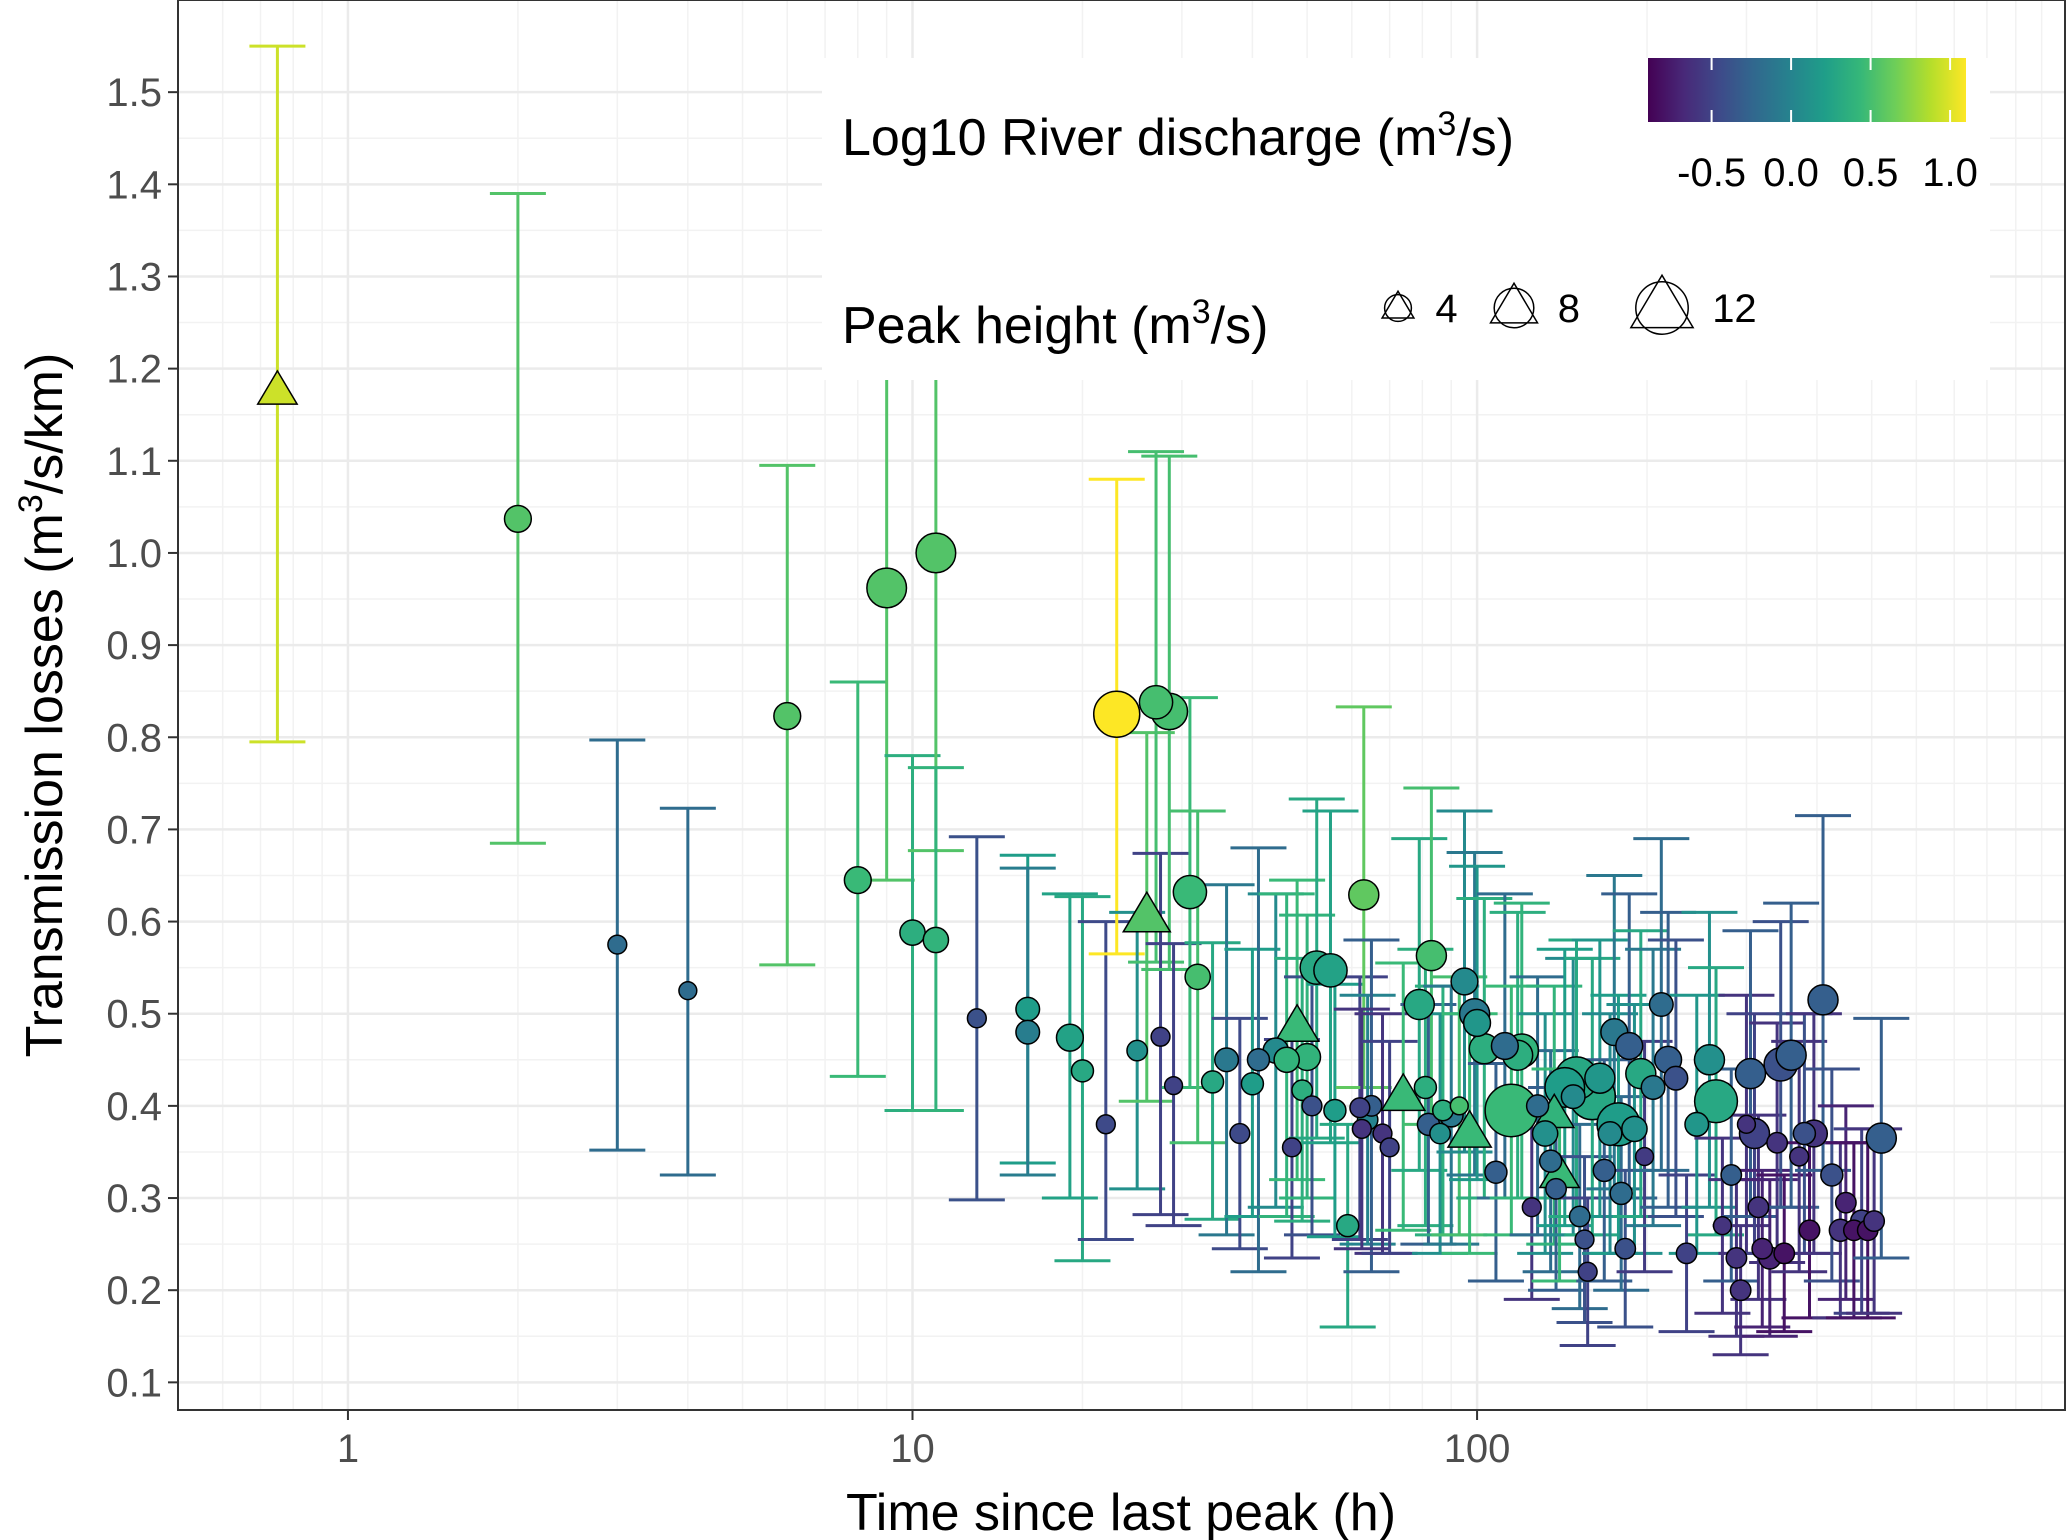 This screenshot has width=2067, height=1540. What do you see at coordinates (134, 370) in the screenshot?
I see `y-tick-label: 1.2` at bounding box center [134, 370].